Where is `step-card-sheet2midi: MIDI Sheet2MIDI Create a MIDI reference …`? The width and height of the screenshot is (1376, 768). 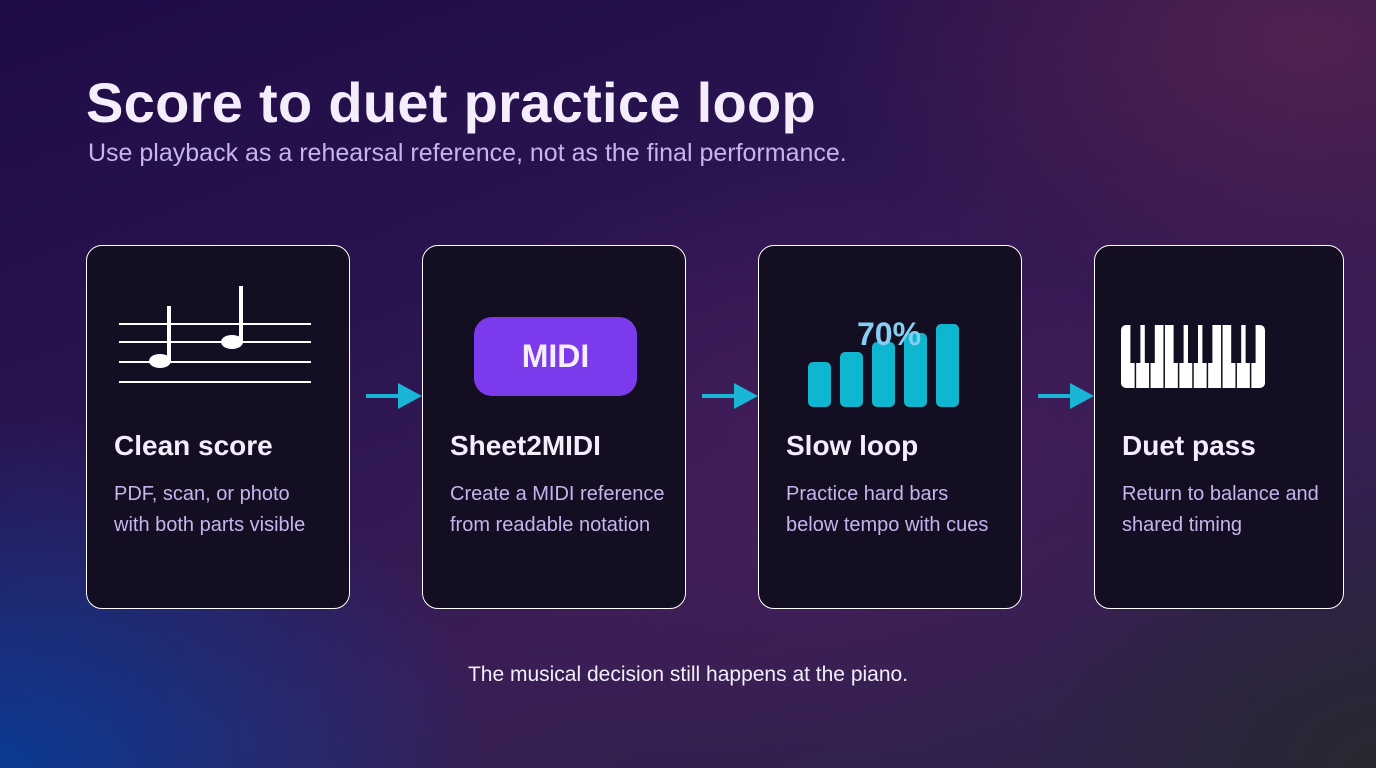 step-card-sheet2midi: MIDI Sheet2MIDI Create a MIDI reference … is located at coordinates (554, 427).